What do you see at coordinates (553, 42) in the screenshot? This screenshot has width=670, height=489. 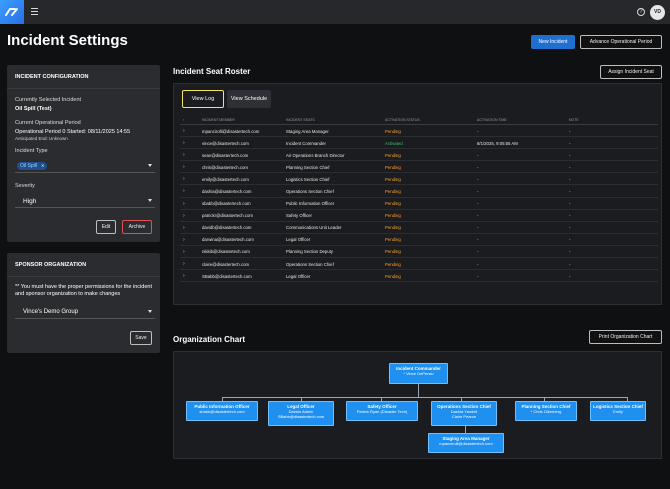 I see `new-incident-button: New Incident` at bounding box center [553, 42].